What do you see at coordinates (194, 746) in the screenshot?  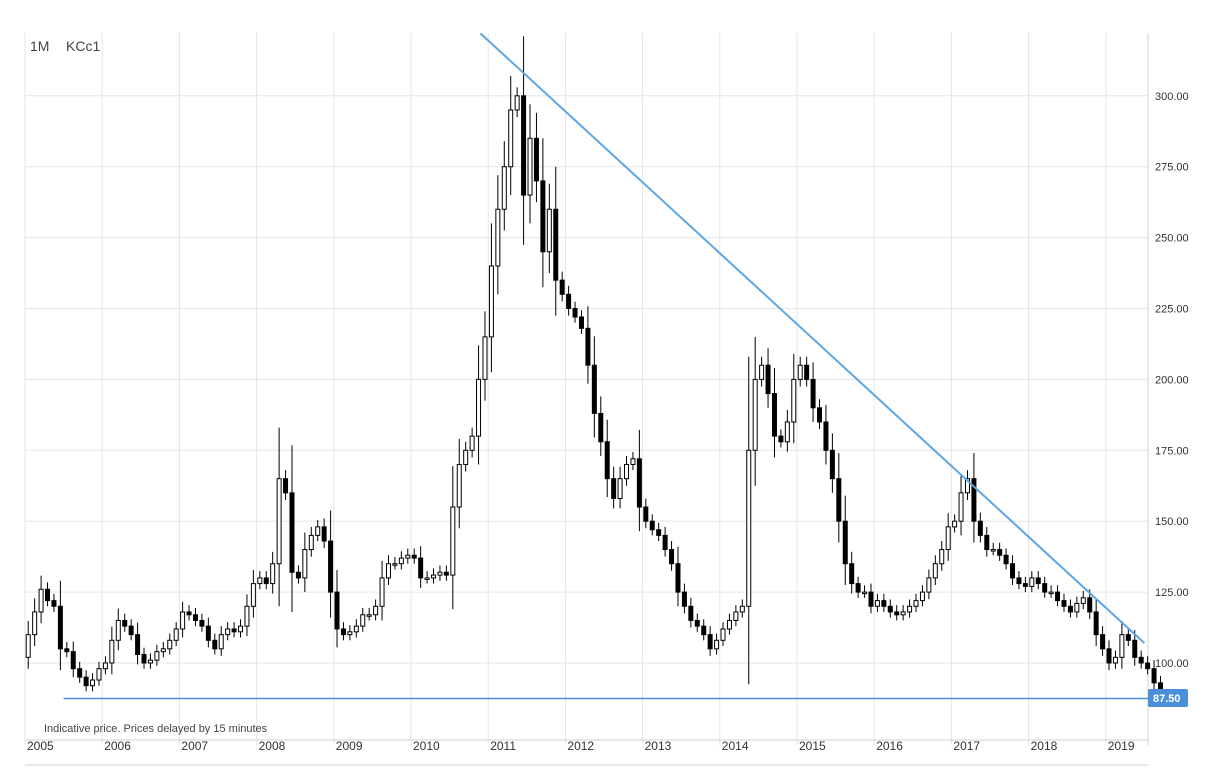 I see `x-tick-label: 2007` at bounding box center [194, 746].